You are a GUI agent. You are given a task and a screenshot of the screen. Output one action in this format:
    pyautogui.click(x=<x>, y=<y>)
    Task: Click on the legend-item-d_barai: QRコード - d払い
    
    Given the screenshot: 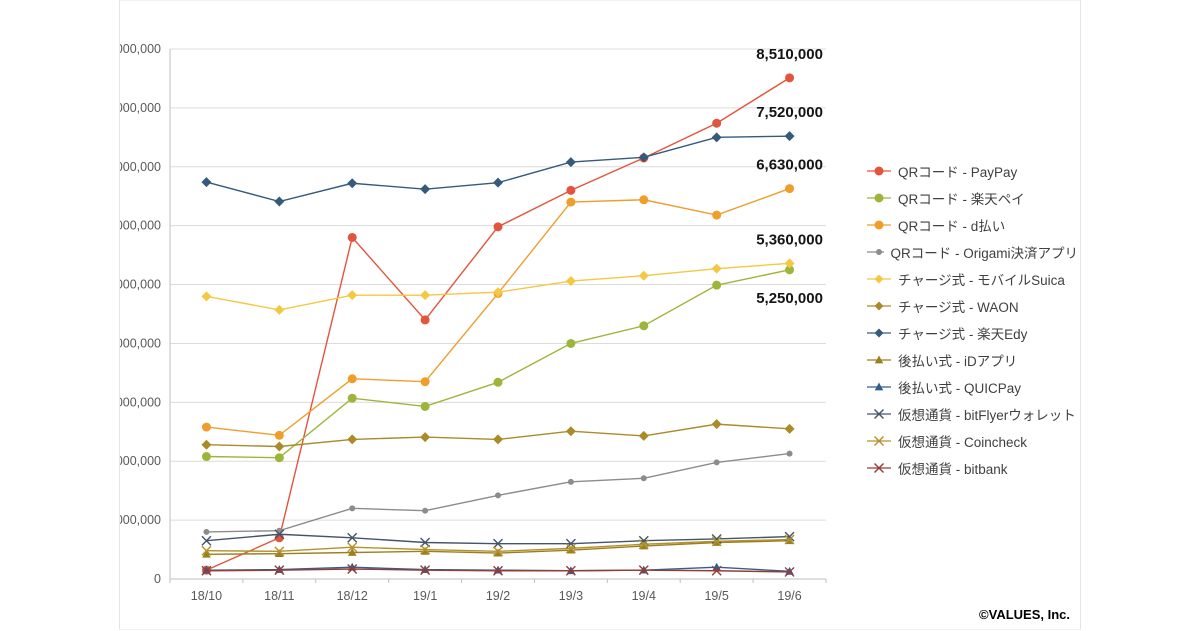 What is the action you would take?
    pyautogui.click(x=972, y=224)
    